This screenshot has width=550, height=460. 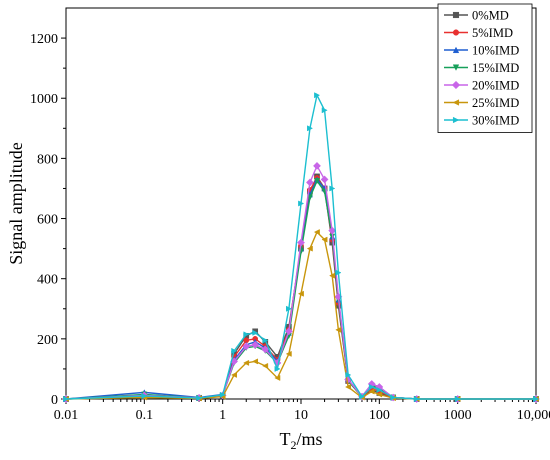 I want to click on x-tick-label: 1000, so click(x=458, y=415).